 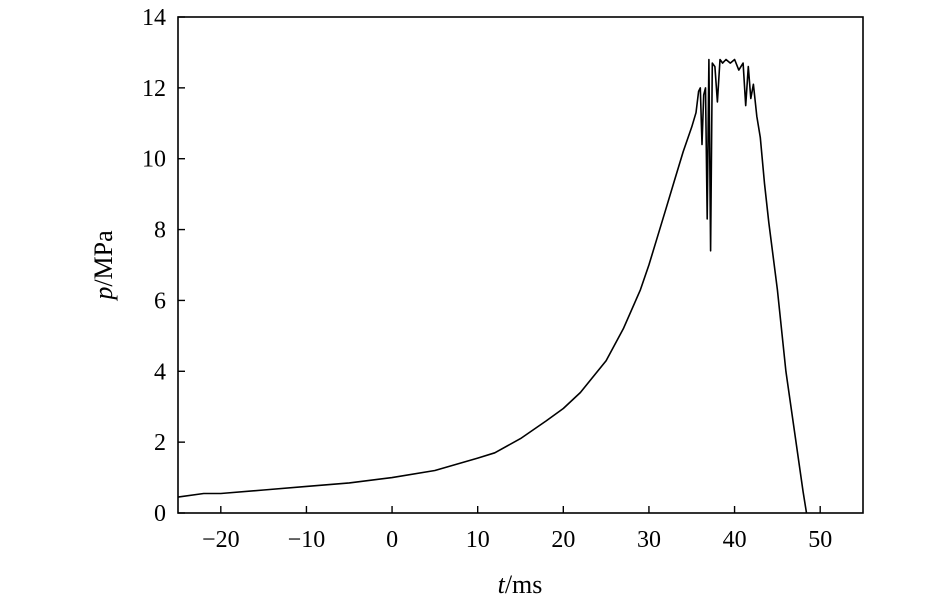 I want to click on x-tick-label: 40, so click(x=735, y=540).